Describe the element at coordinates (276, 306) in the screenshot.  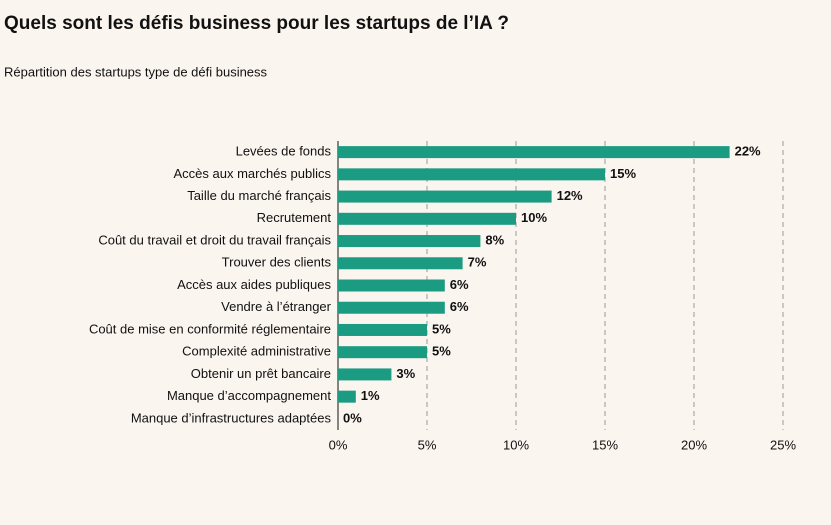
I see `y-tick-label: Vendre à l’étranger` at that location.